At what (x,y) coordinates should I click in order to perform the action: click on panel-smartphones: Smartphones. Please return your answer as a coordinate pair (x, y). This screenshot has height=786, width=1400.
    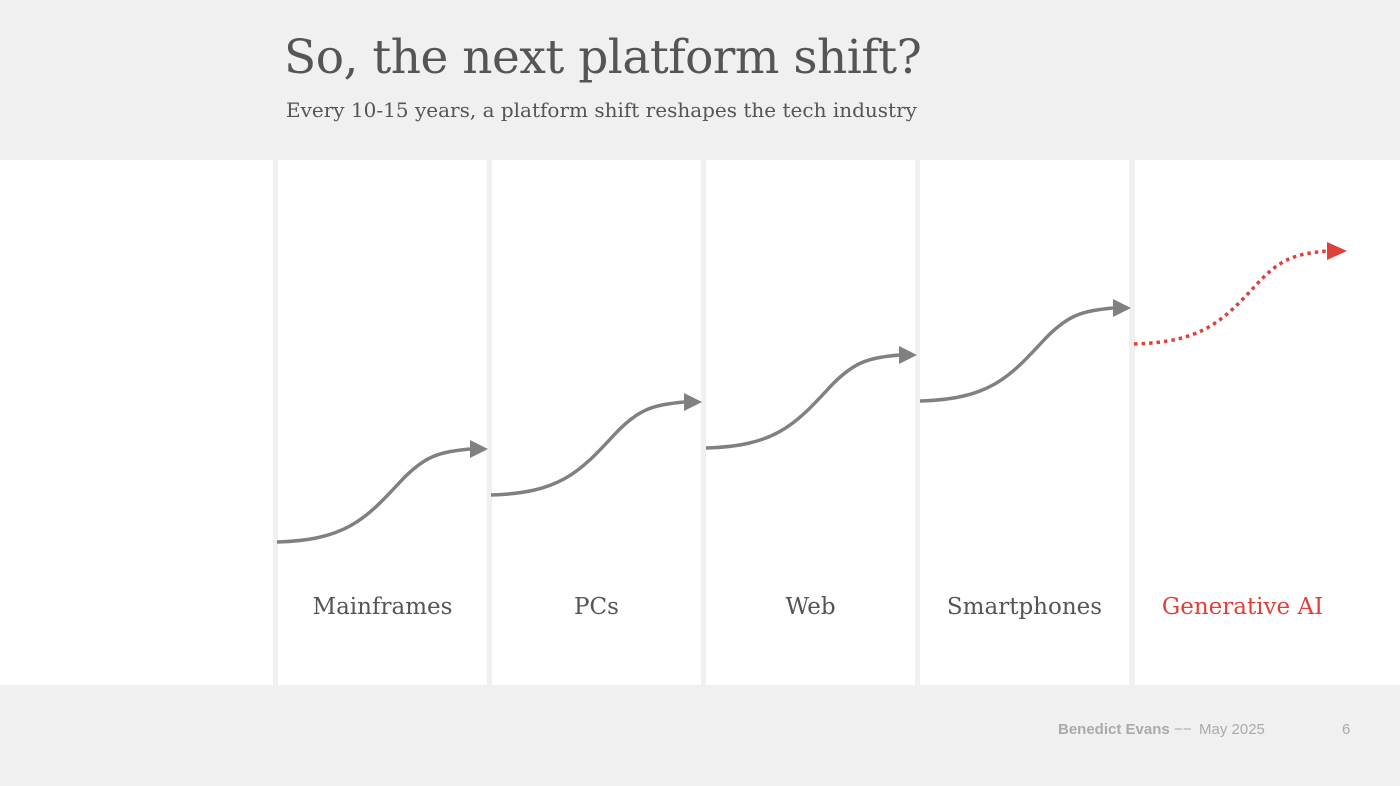
    Looking at the image, I should click on (1024, 422).